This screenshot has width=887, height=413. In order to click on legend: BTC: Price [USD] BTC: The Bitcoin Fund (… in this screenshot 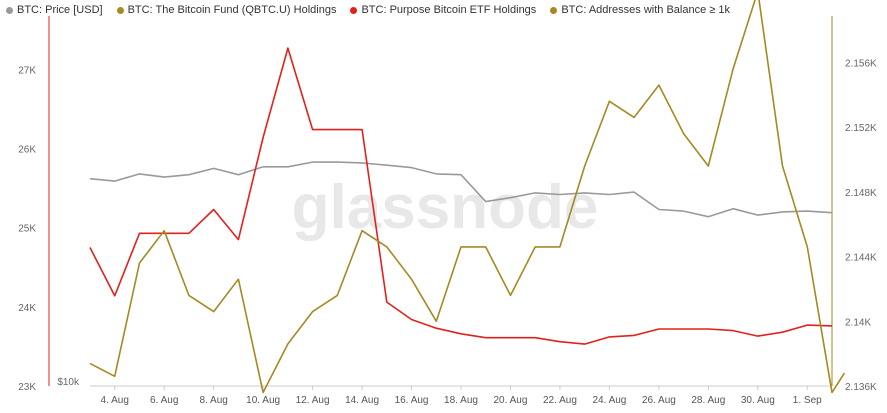, I will do `click(368, 10)`.